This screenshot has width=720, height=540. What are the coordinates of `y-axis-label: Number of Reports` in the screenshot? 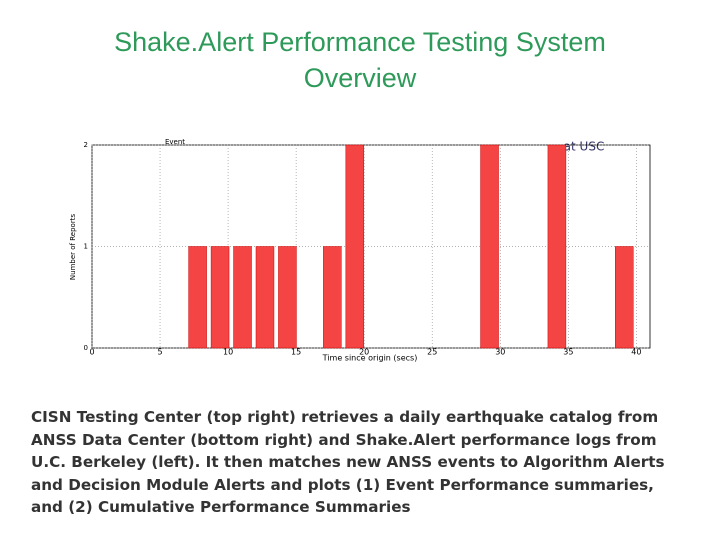 It's located at (73, 247).